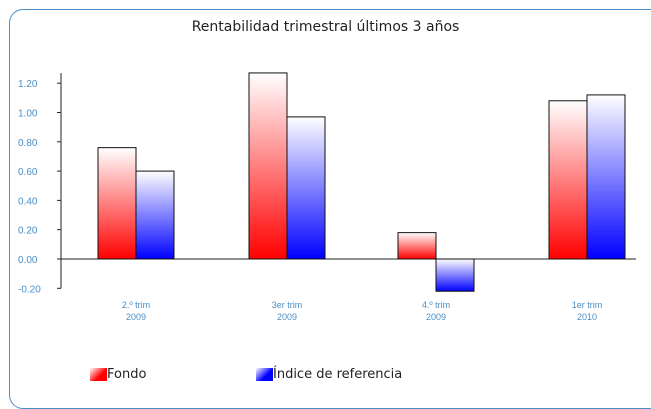 The width and height of the screenshot is (651, 409). What do you see at coordinates (136, 305) in the screenshot?
I see `x-tick-label: 2.º trim` at bounding box center [136, 305].